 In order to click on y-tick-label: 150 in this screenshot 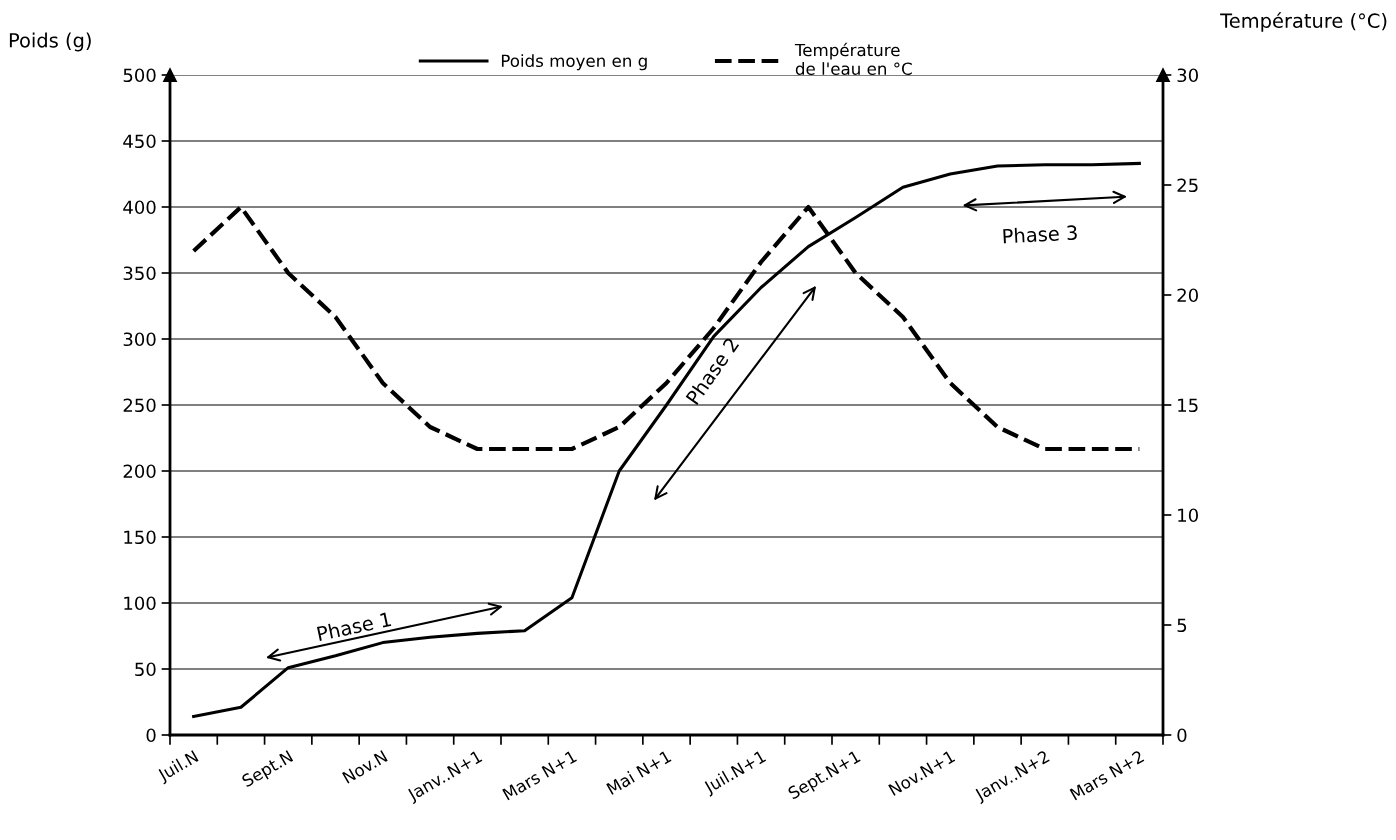, I will do `click(140, 537)`.